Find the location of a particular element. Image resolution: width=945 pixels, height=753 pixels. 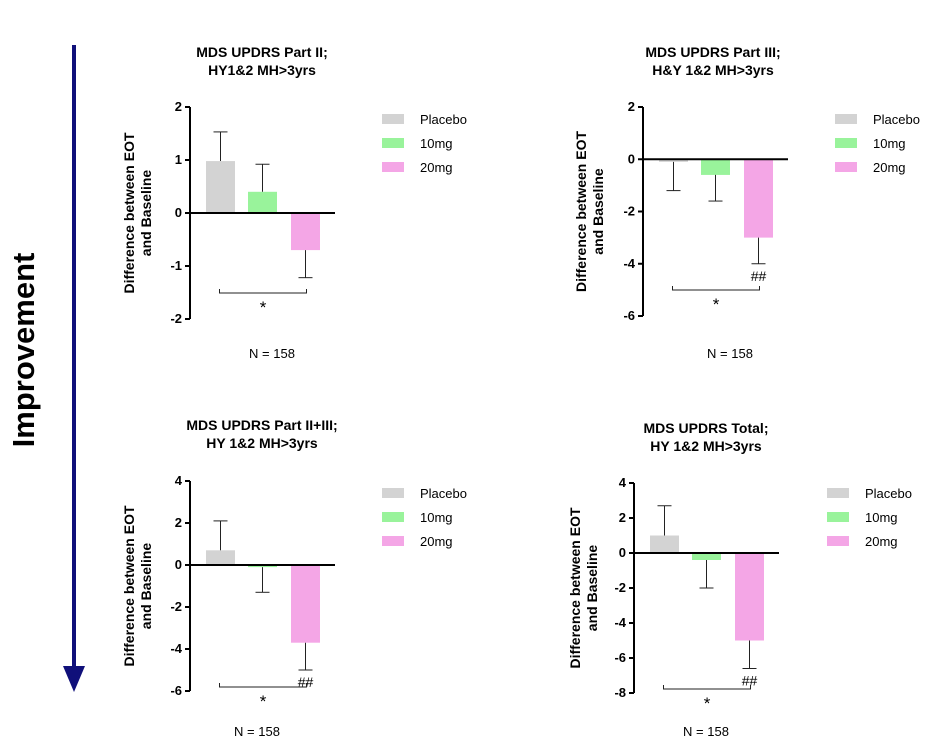

improvement-label: Improvement is located at coordinates (23, 350).